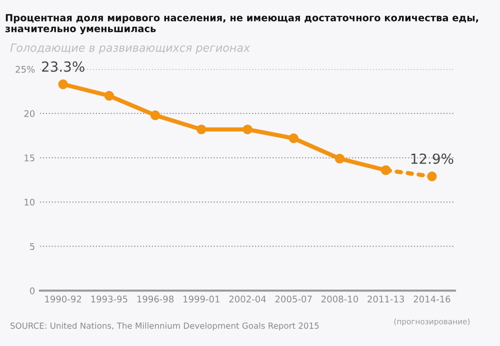 This screenshot has height=346, width=500. Describe the element at coordinates (386, 299) in the screenshot. I see `x-tick-label: 2011-13` at that location.